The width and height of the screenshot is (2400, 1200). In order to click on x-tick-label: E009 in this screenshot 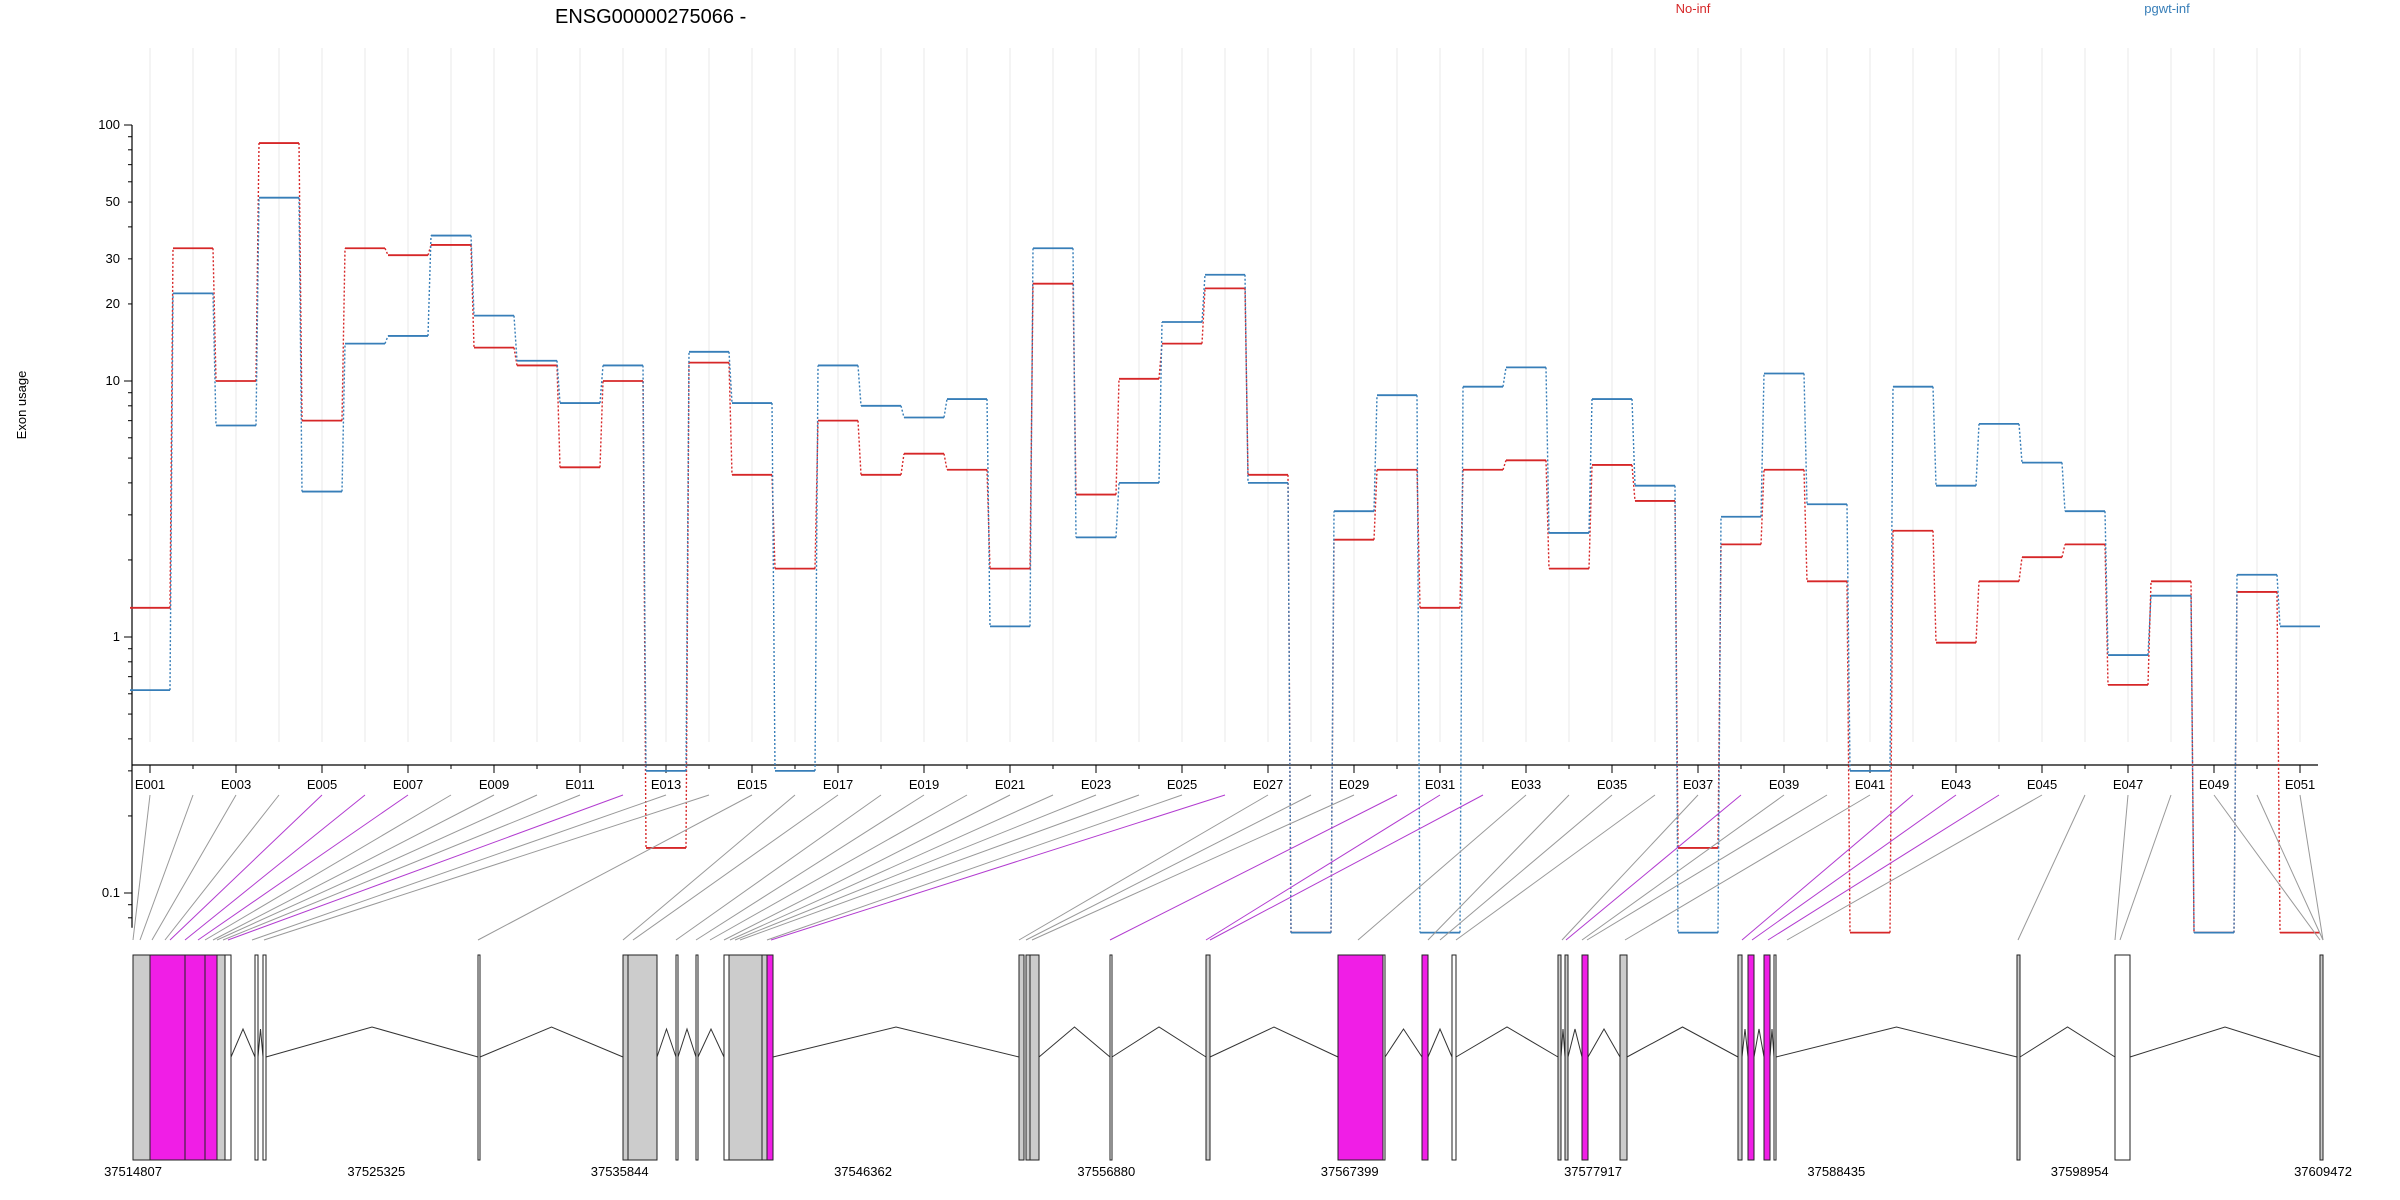, I will do `click(494, 784)`.